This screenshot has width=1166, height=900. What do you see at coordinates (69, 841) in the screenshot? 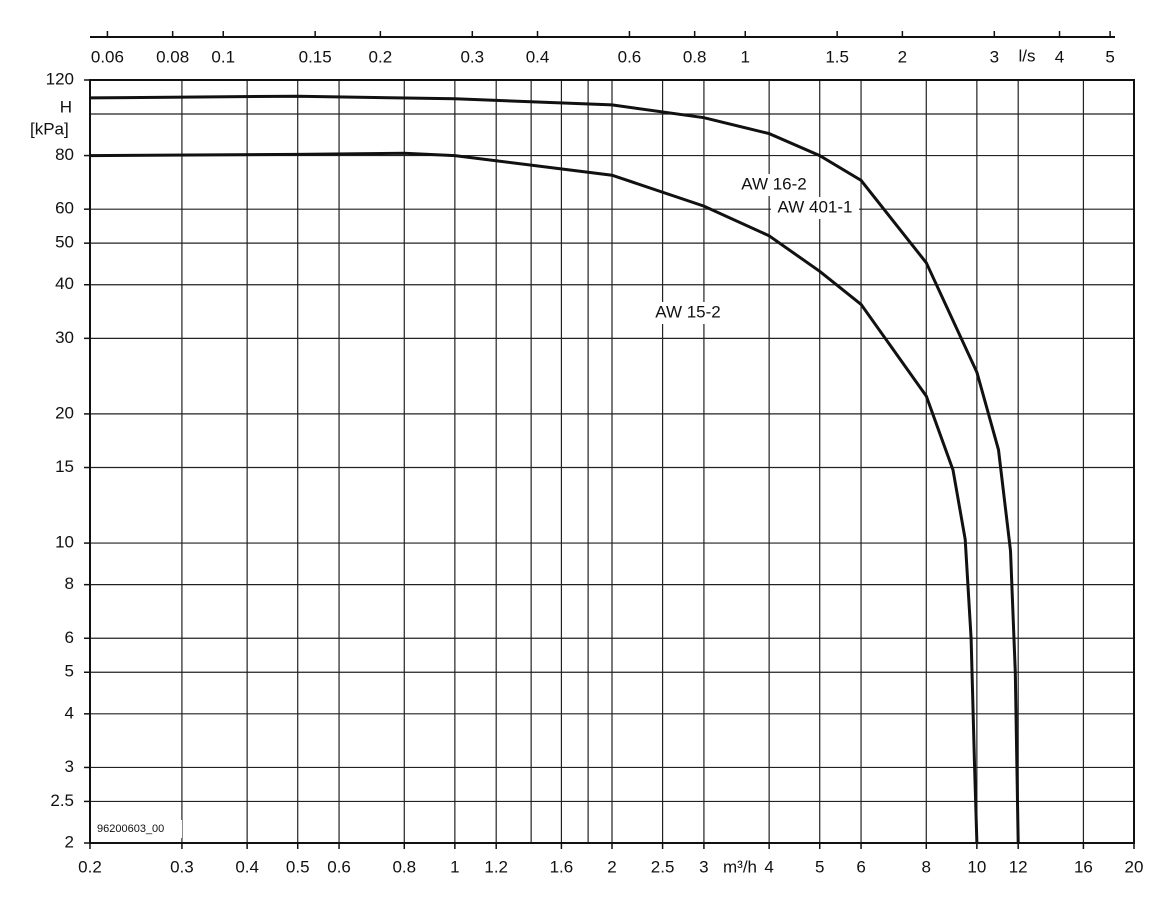
I see `y-tick-label: 2` at bounding box center [69, 841].